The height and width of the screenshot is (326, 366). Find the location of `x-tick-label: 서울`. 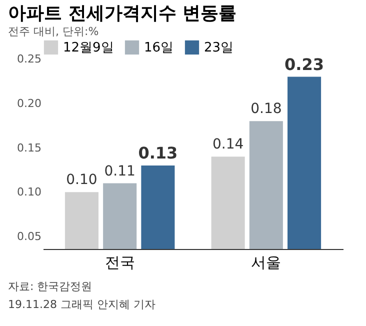

x-tick-label: 서울 is located at coordinates (266, 263).